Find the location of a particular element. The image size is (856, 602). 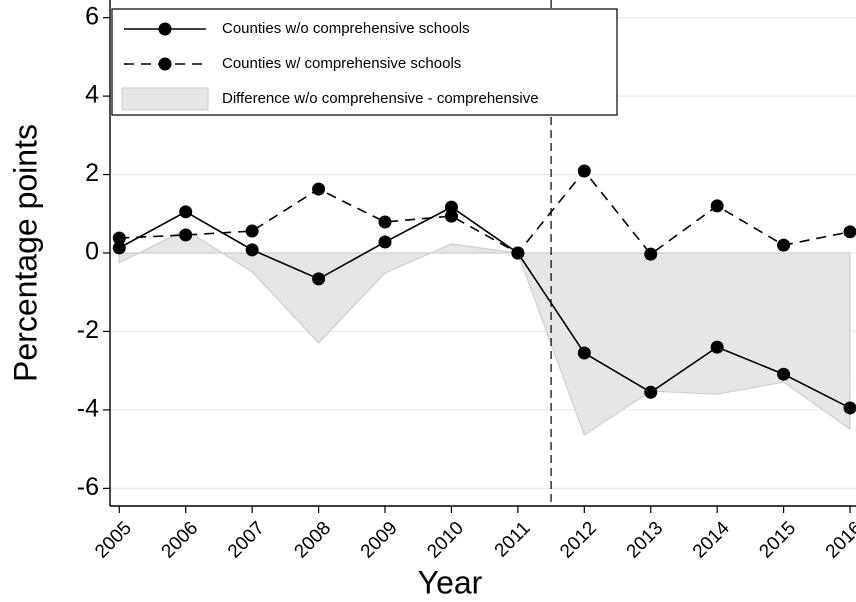

x-tick-label: 2014 is located at coordinates (711, 539).